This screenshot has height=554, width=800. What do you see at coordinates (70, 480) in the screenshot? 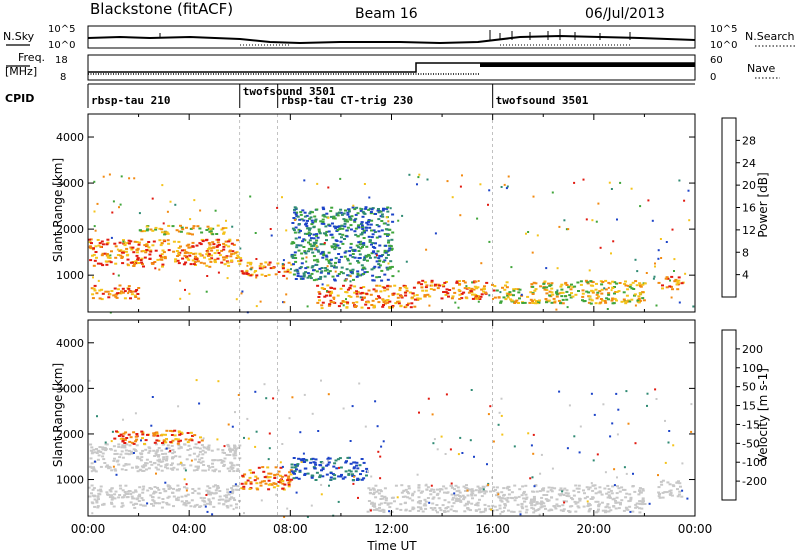
I see `y-tick-label: 1000` at bounding box center [70, 480].